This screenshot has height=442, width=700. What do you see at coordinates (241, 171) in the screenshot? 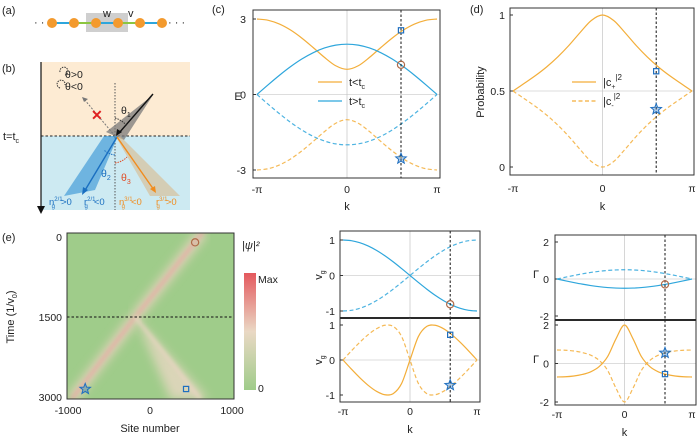
I see `y-tick-label: -3` at bounding box center [241, 171].